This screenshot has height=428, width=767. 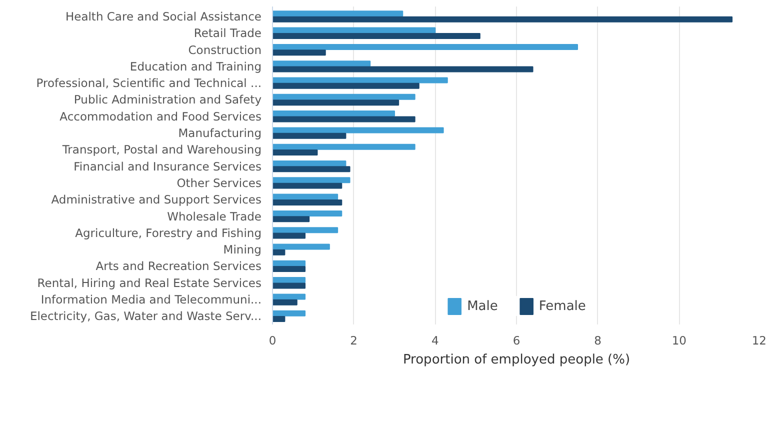 I want to click on y-tick-label: Retail Trade, so click(x=228, y=33).